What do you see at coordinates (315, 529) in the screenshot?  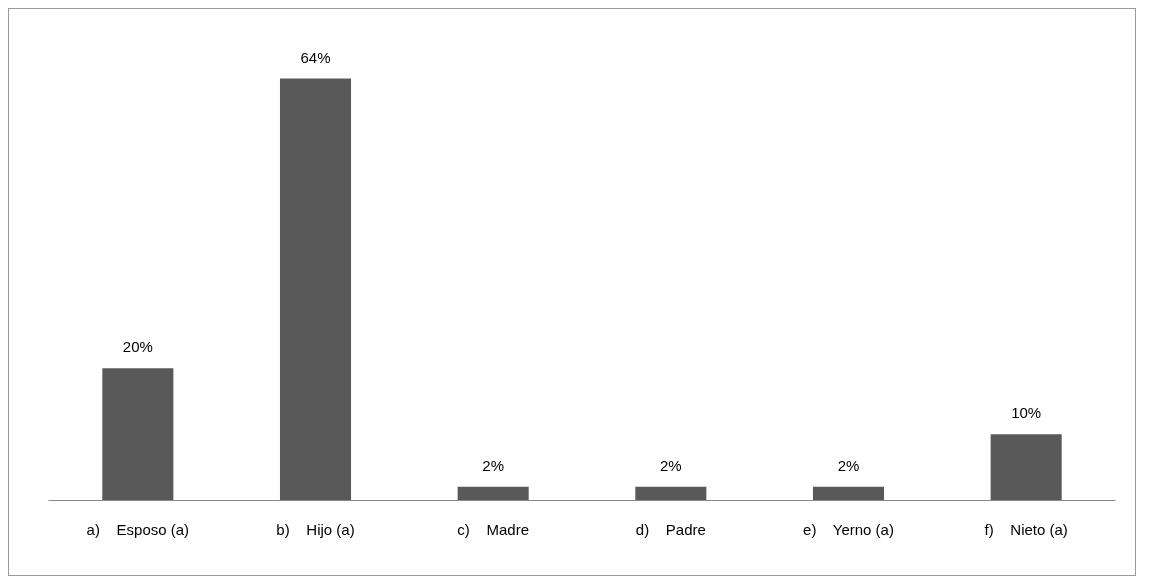 I see `x-tick-label: b) Hijo (a)` at bounding box center [315, 529].